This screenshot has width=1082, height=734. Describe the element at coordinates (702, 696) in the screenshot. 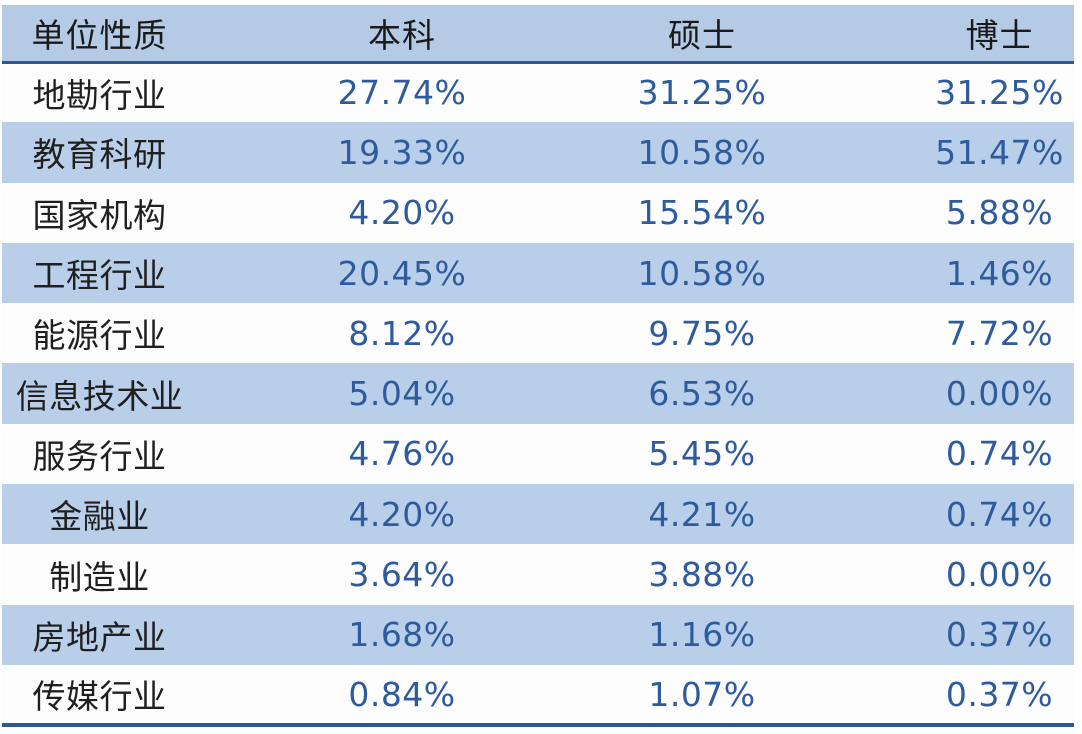

I see `value-cell: 1.07%` at that location.